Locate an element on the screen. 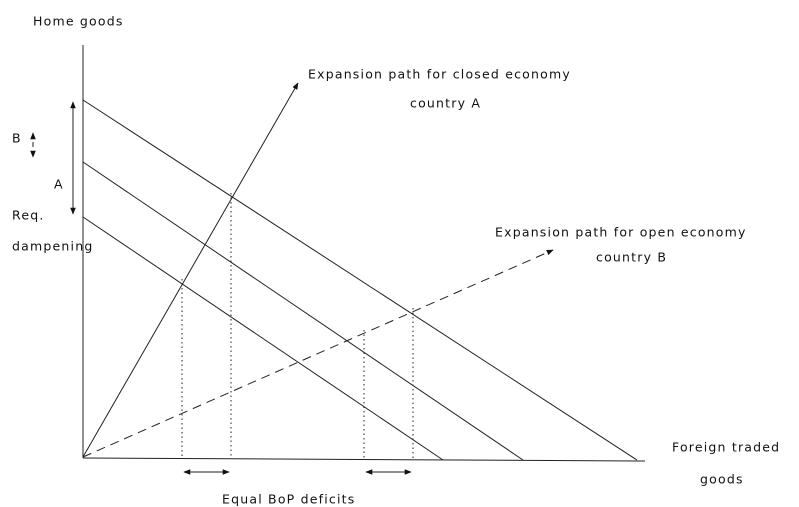 Image resolution: width=799 pixels, height=507 pixels. req-label: dampening is located at coordinates (52, 246).